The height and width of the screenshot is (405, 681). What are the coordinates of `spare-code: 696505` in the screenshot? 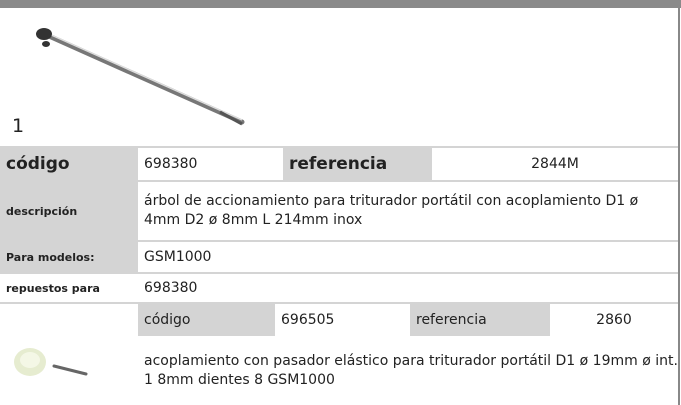 It's located at (342, 320).